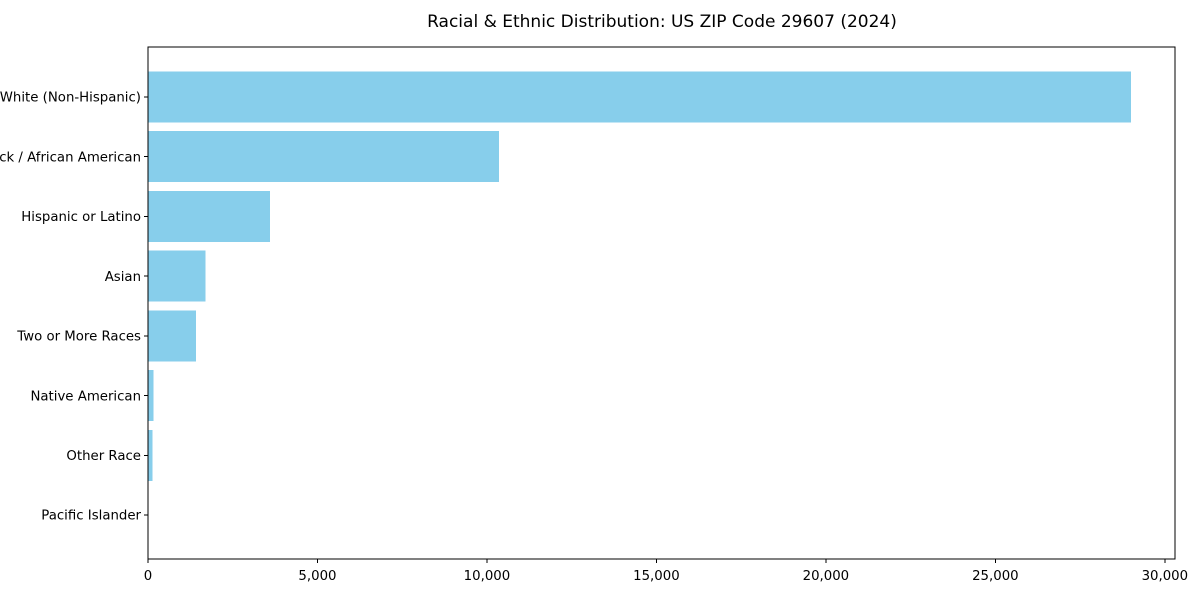 This screenshot has width=1200, height=600. What do you see at coordinates (323, 157) in the screenshot?
I see `bar-black-african-american` at bounding box center [323, 157].